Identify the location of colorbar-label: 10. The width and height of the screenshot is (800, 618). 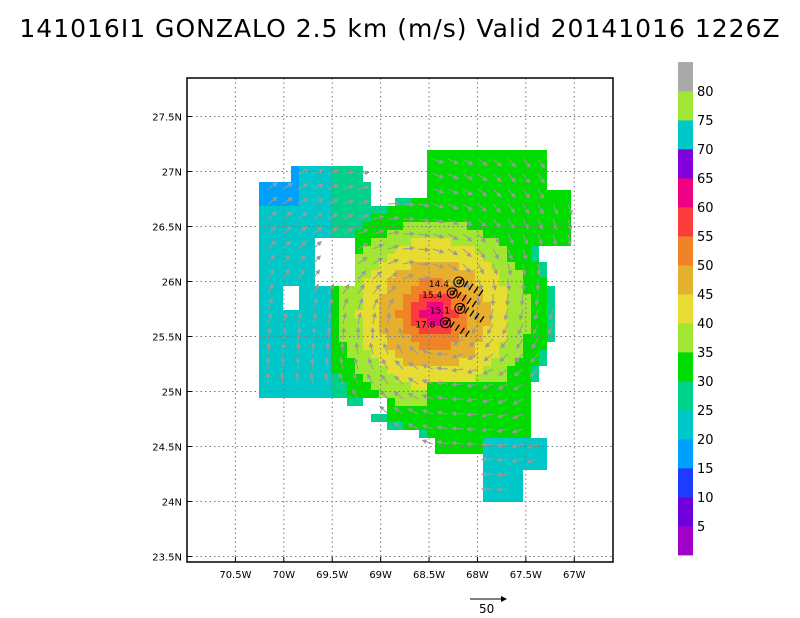
(705, 498).